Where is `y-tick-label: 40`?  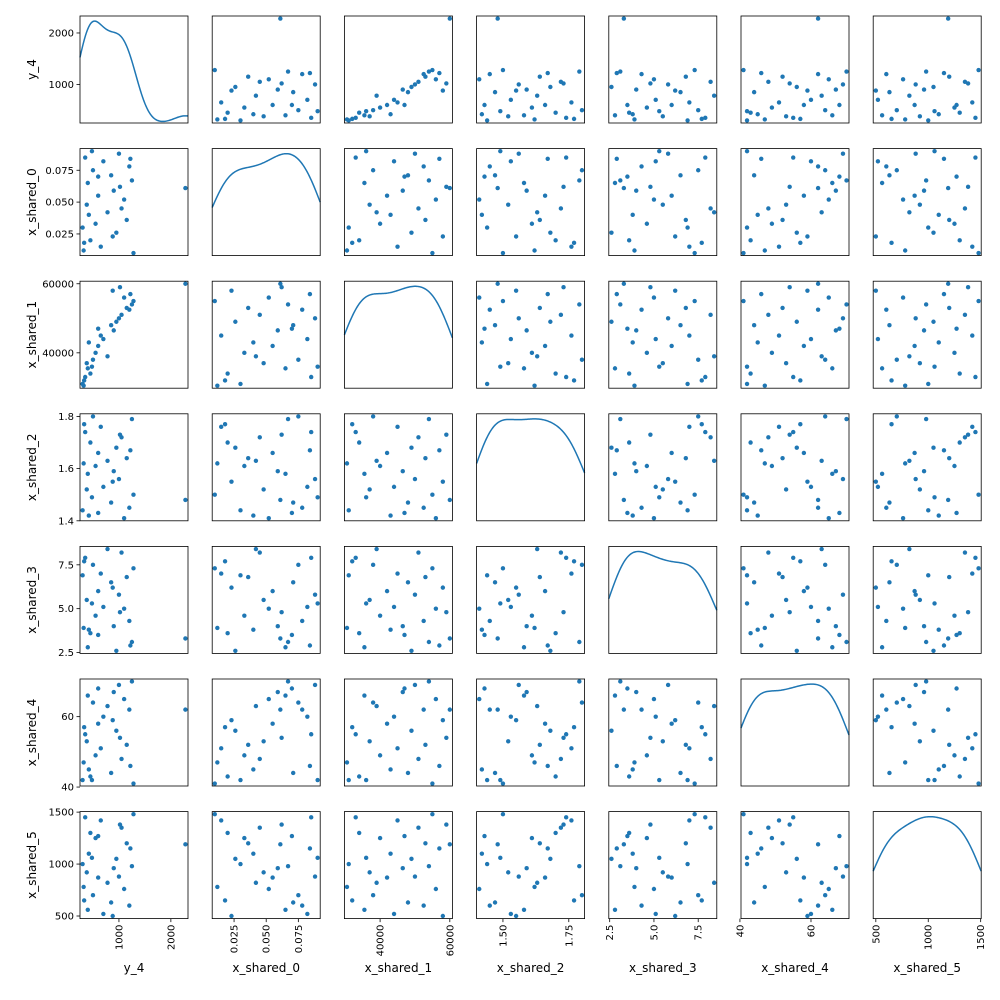 y-tick-label: 40 is located at coordinates (67, 788).